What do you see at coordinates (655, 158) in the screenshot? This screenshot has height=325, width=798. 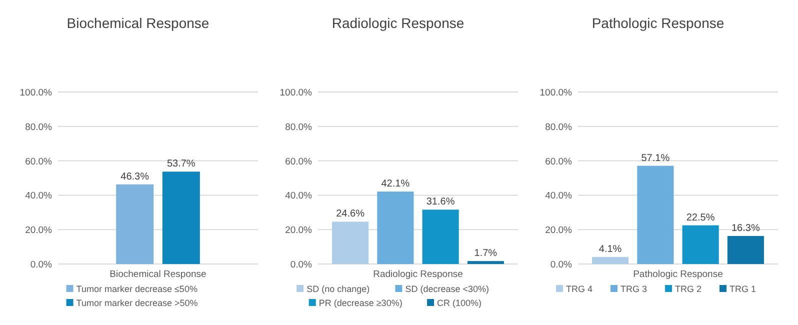 I see `data-label: 57.1%` at bounding box center [655, 158].